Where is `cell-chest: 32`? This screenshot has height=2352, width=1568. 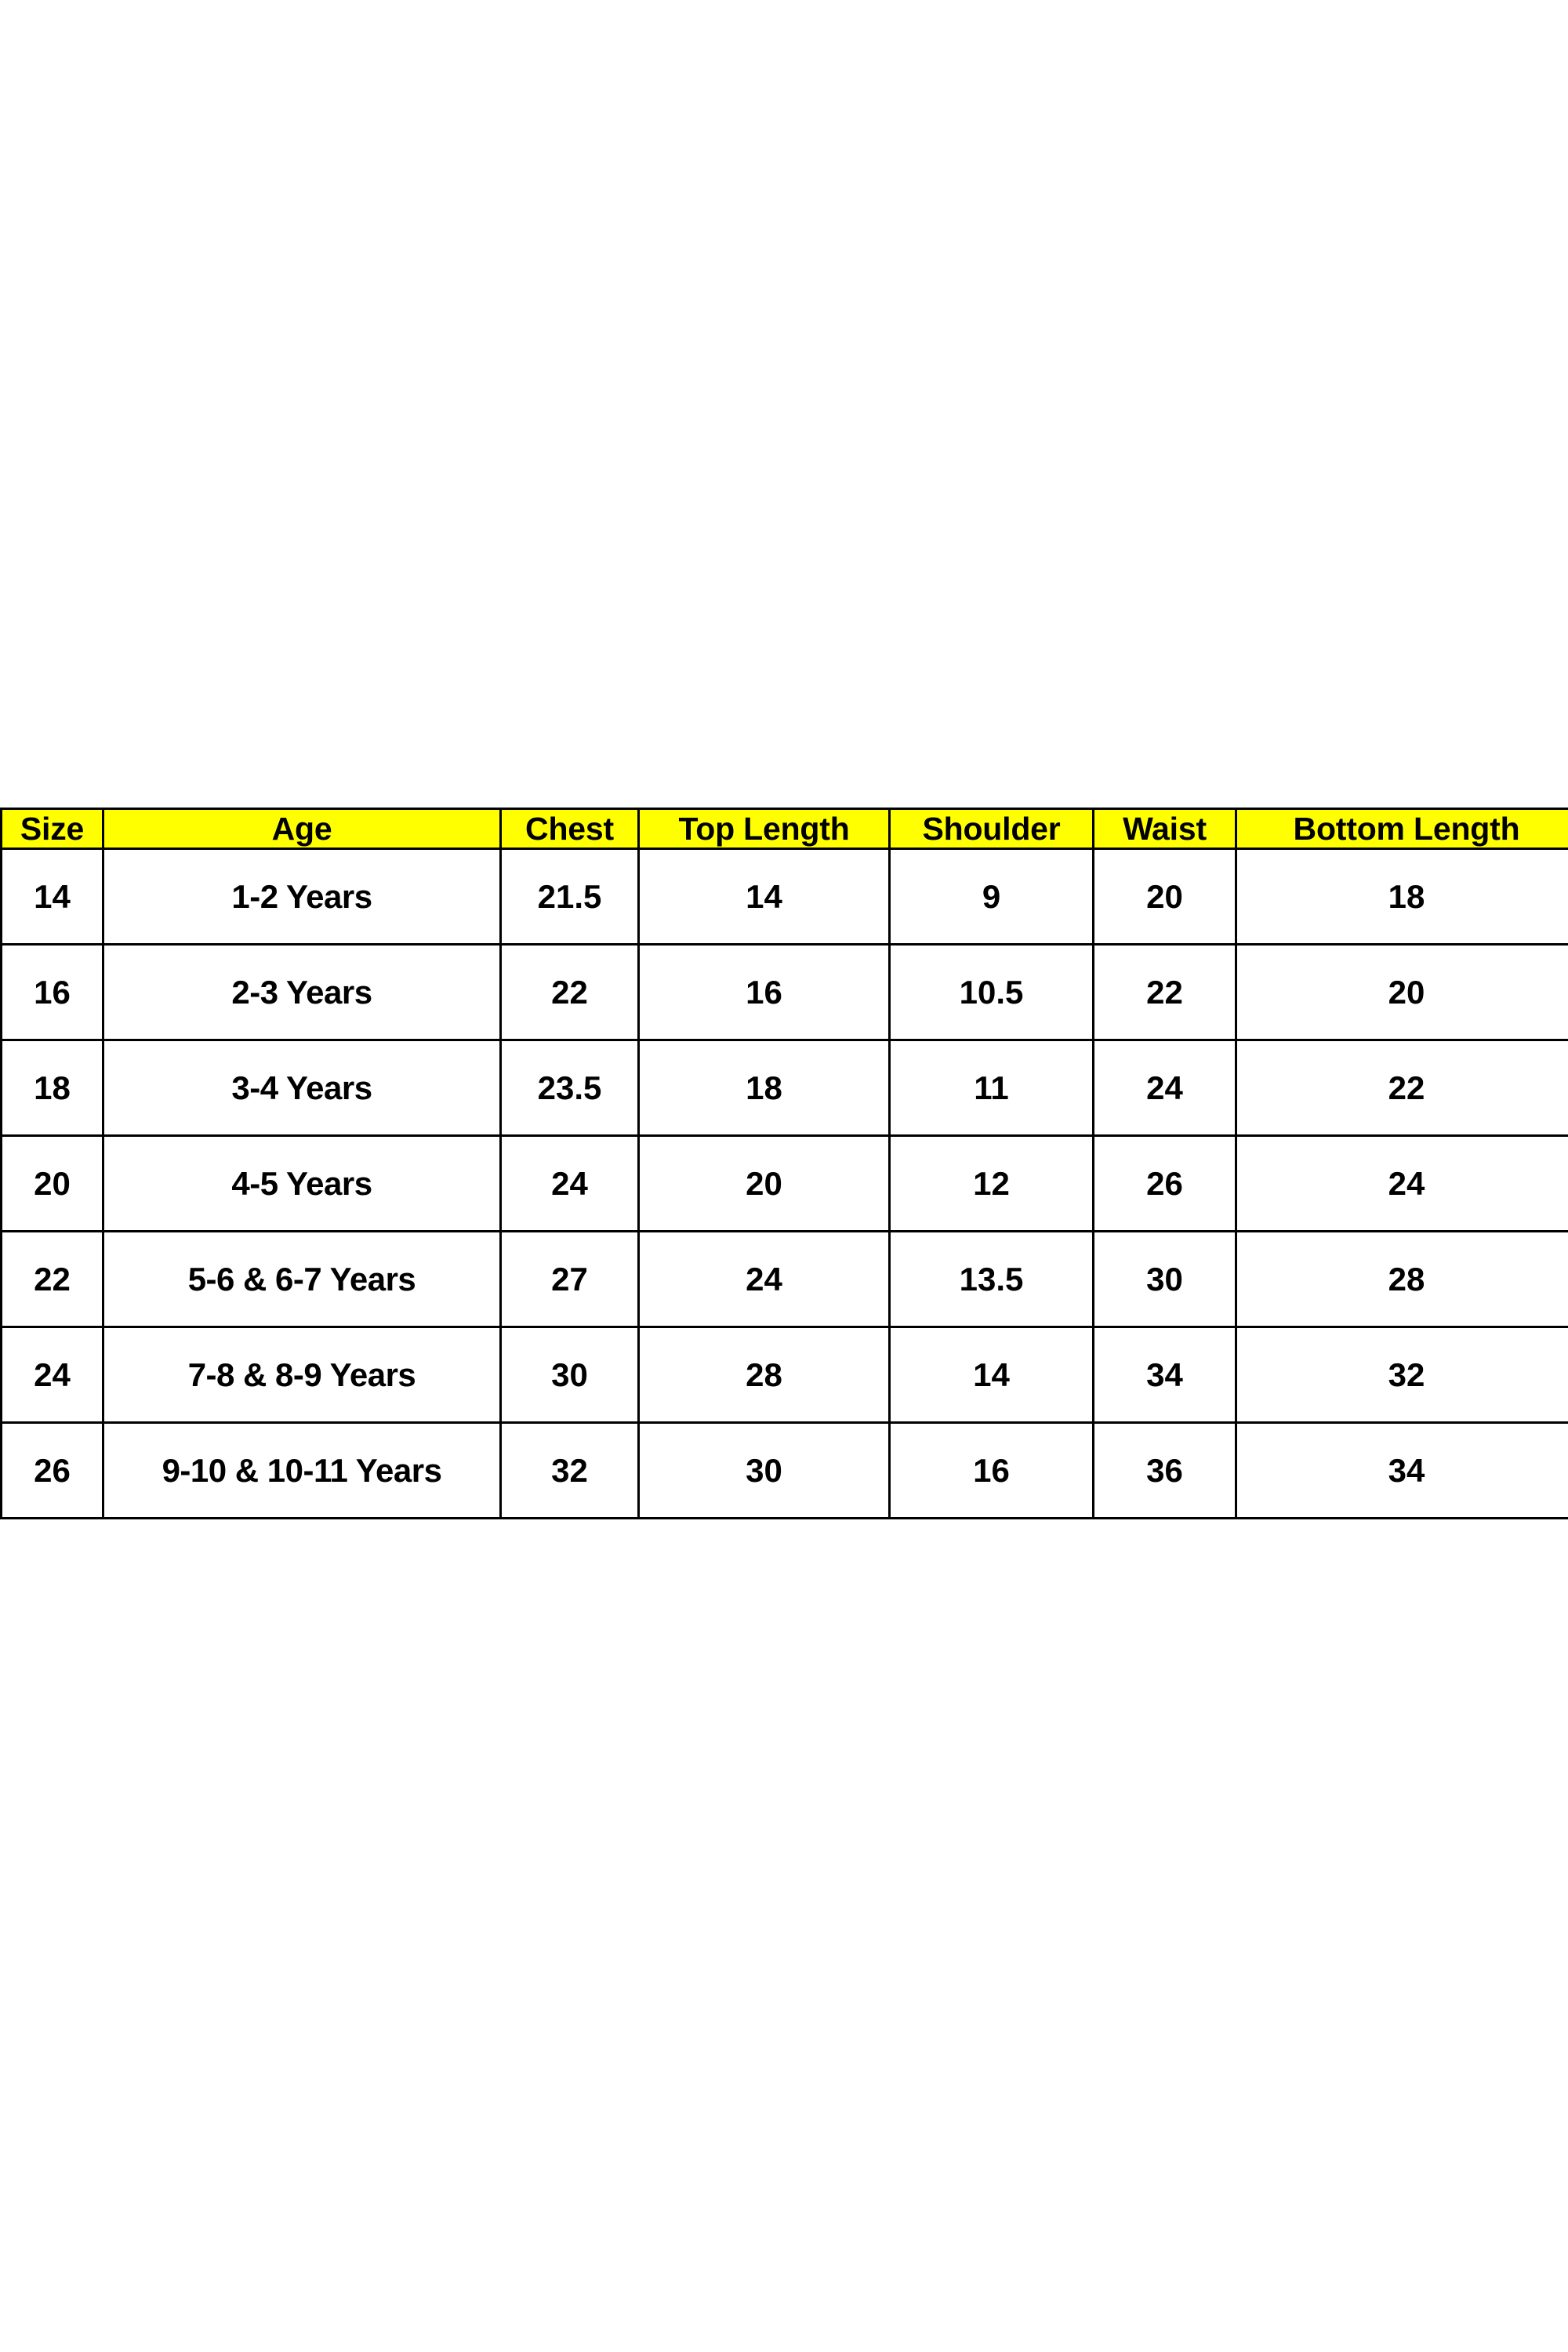 cell-chest: 32 is located at coordinates (569, 1470).